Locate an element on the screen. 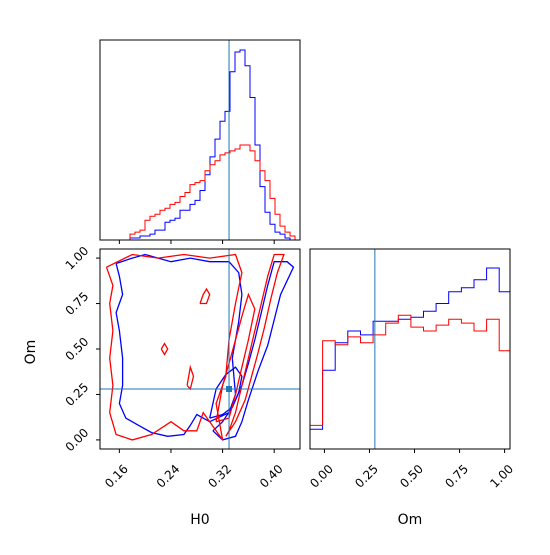  contour-frame is located at coordinates (200, 349).